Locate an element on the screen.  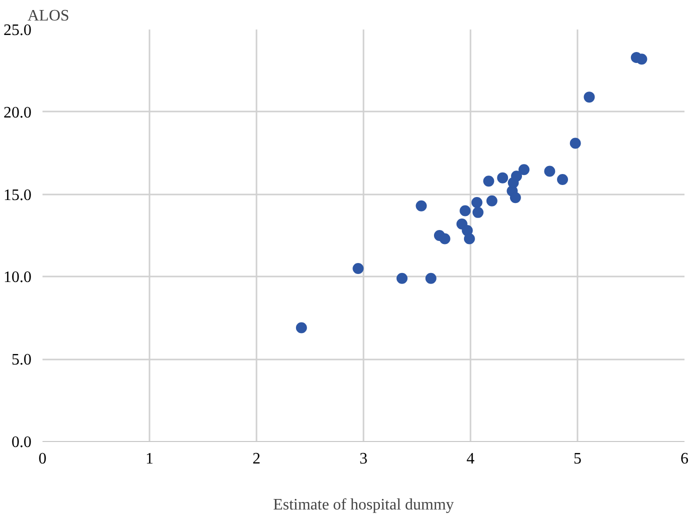
y-tick-label: 10.0 is located at coordinates (18, 277).